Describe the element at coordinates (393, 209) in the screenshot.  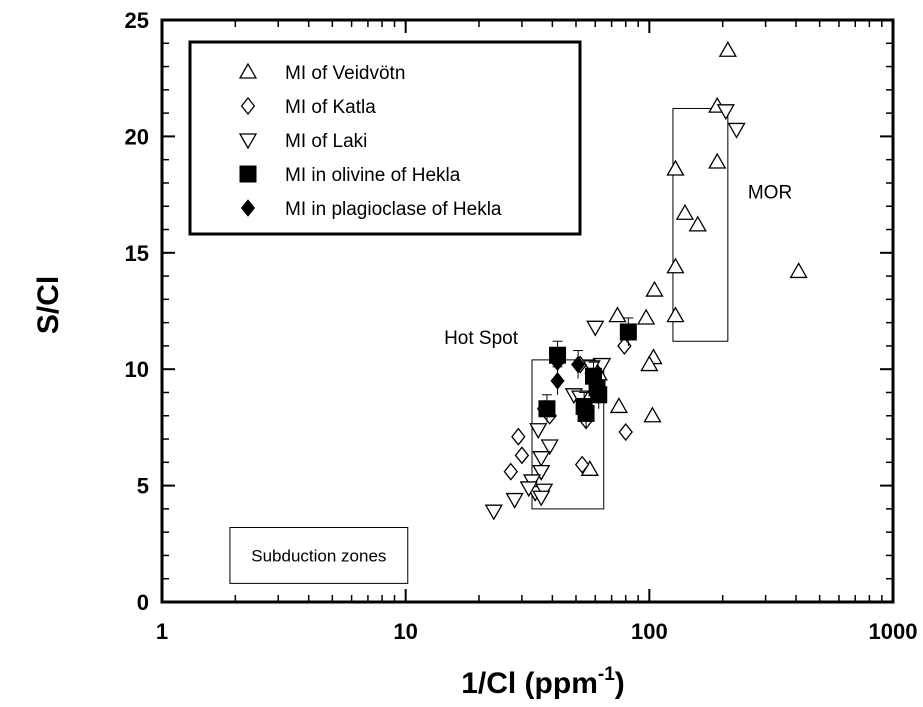
I see `legend-label: MI in plagioclase of Hekla` at that location.